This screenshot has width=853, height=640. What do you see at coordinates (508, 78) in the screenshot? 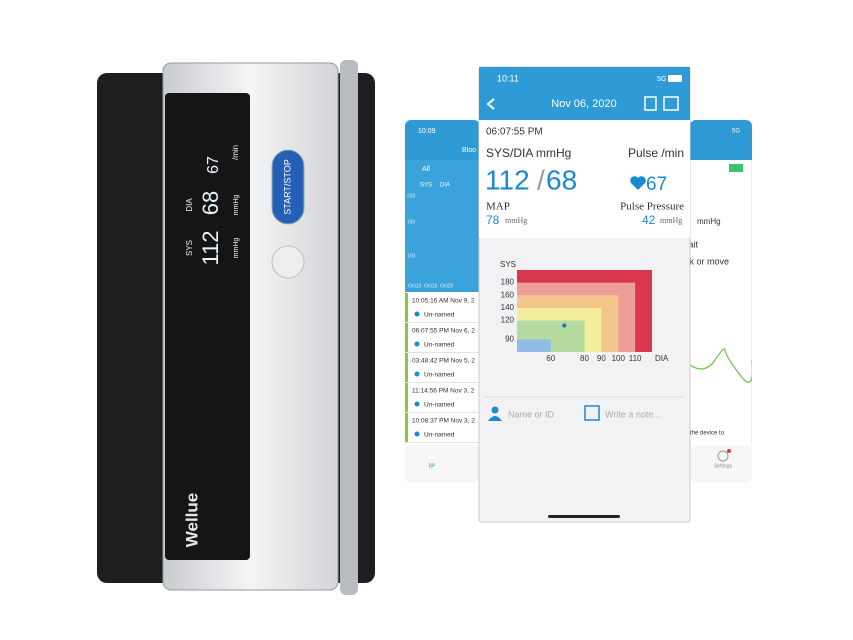
I see `status-time: 10:11` at bounding box center [508, 78].